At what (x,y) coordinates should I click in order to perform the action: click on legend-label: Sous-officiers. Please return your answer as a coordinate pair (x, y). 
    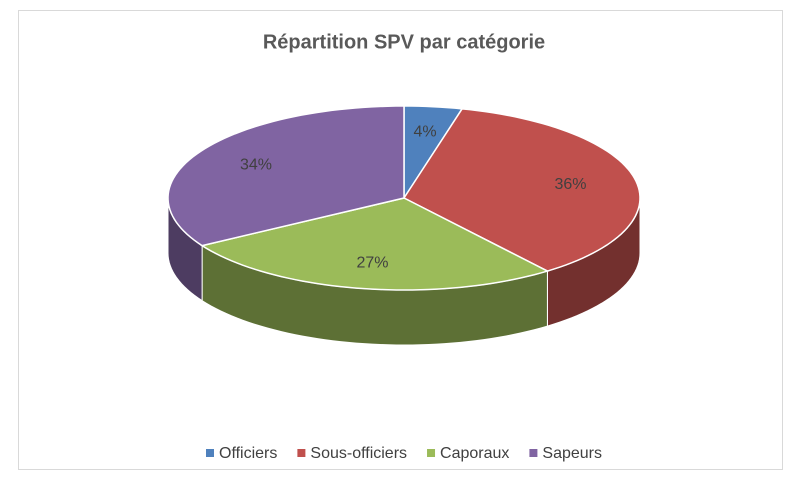
    Looking at the image, I should click on (358, 453).